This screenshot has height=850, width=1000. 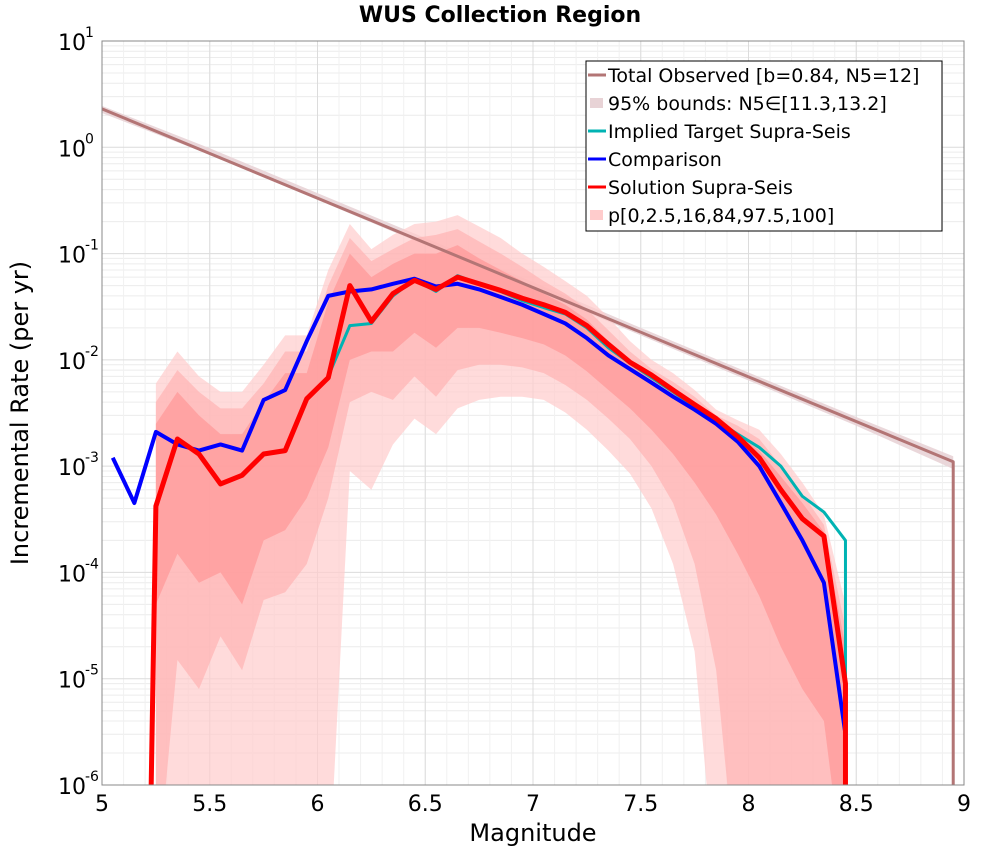 I want to click on chart-title: WUS Collection Region, so click(x=500, y=15).